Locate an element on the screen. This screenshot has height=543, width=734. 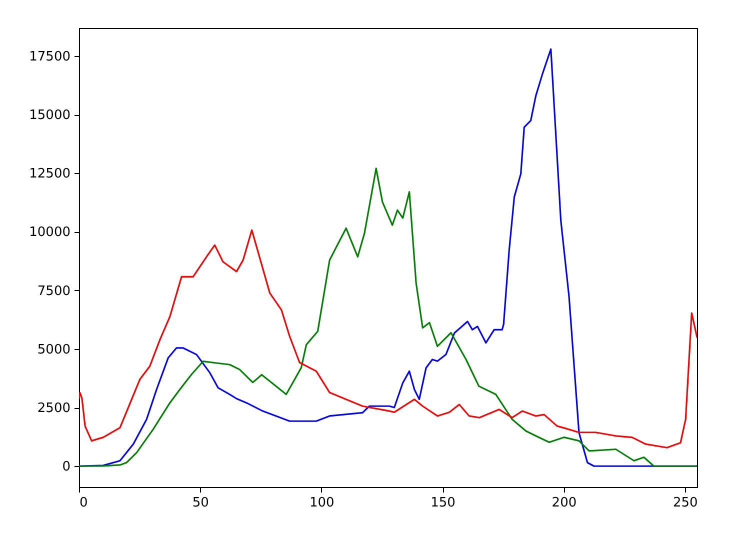
y-tick-label: 12500 is located at coordinates (49, 174).